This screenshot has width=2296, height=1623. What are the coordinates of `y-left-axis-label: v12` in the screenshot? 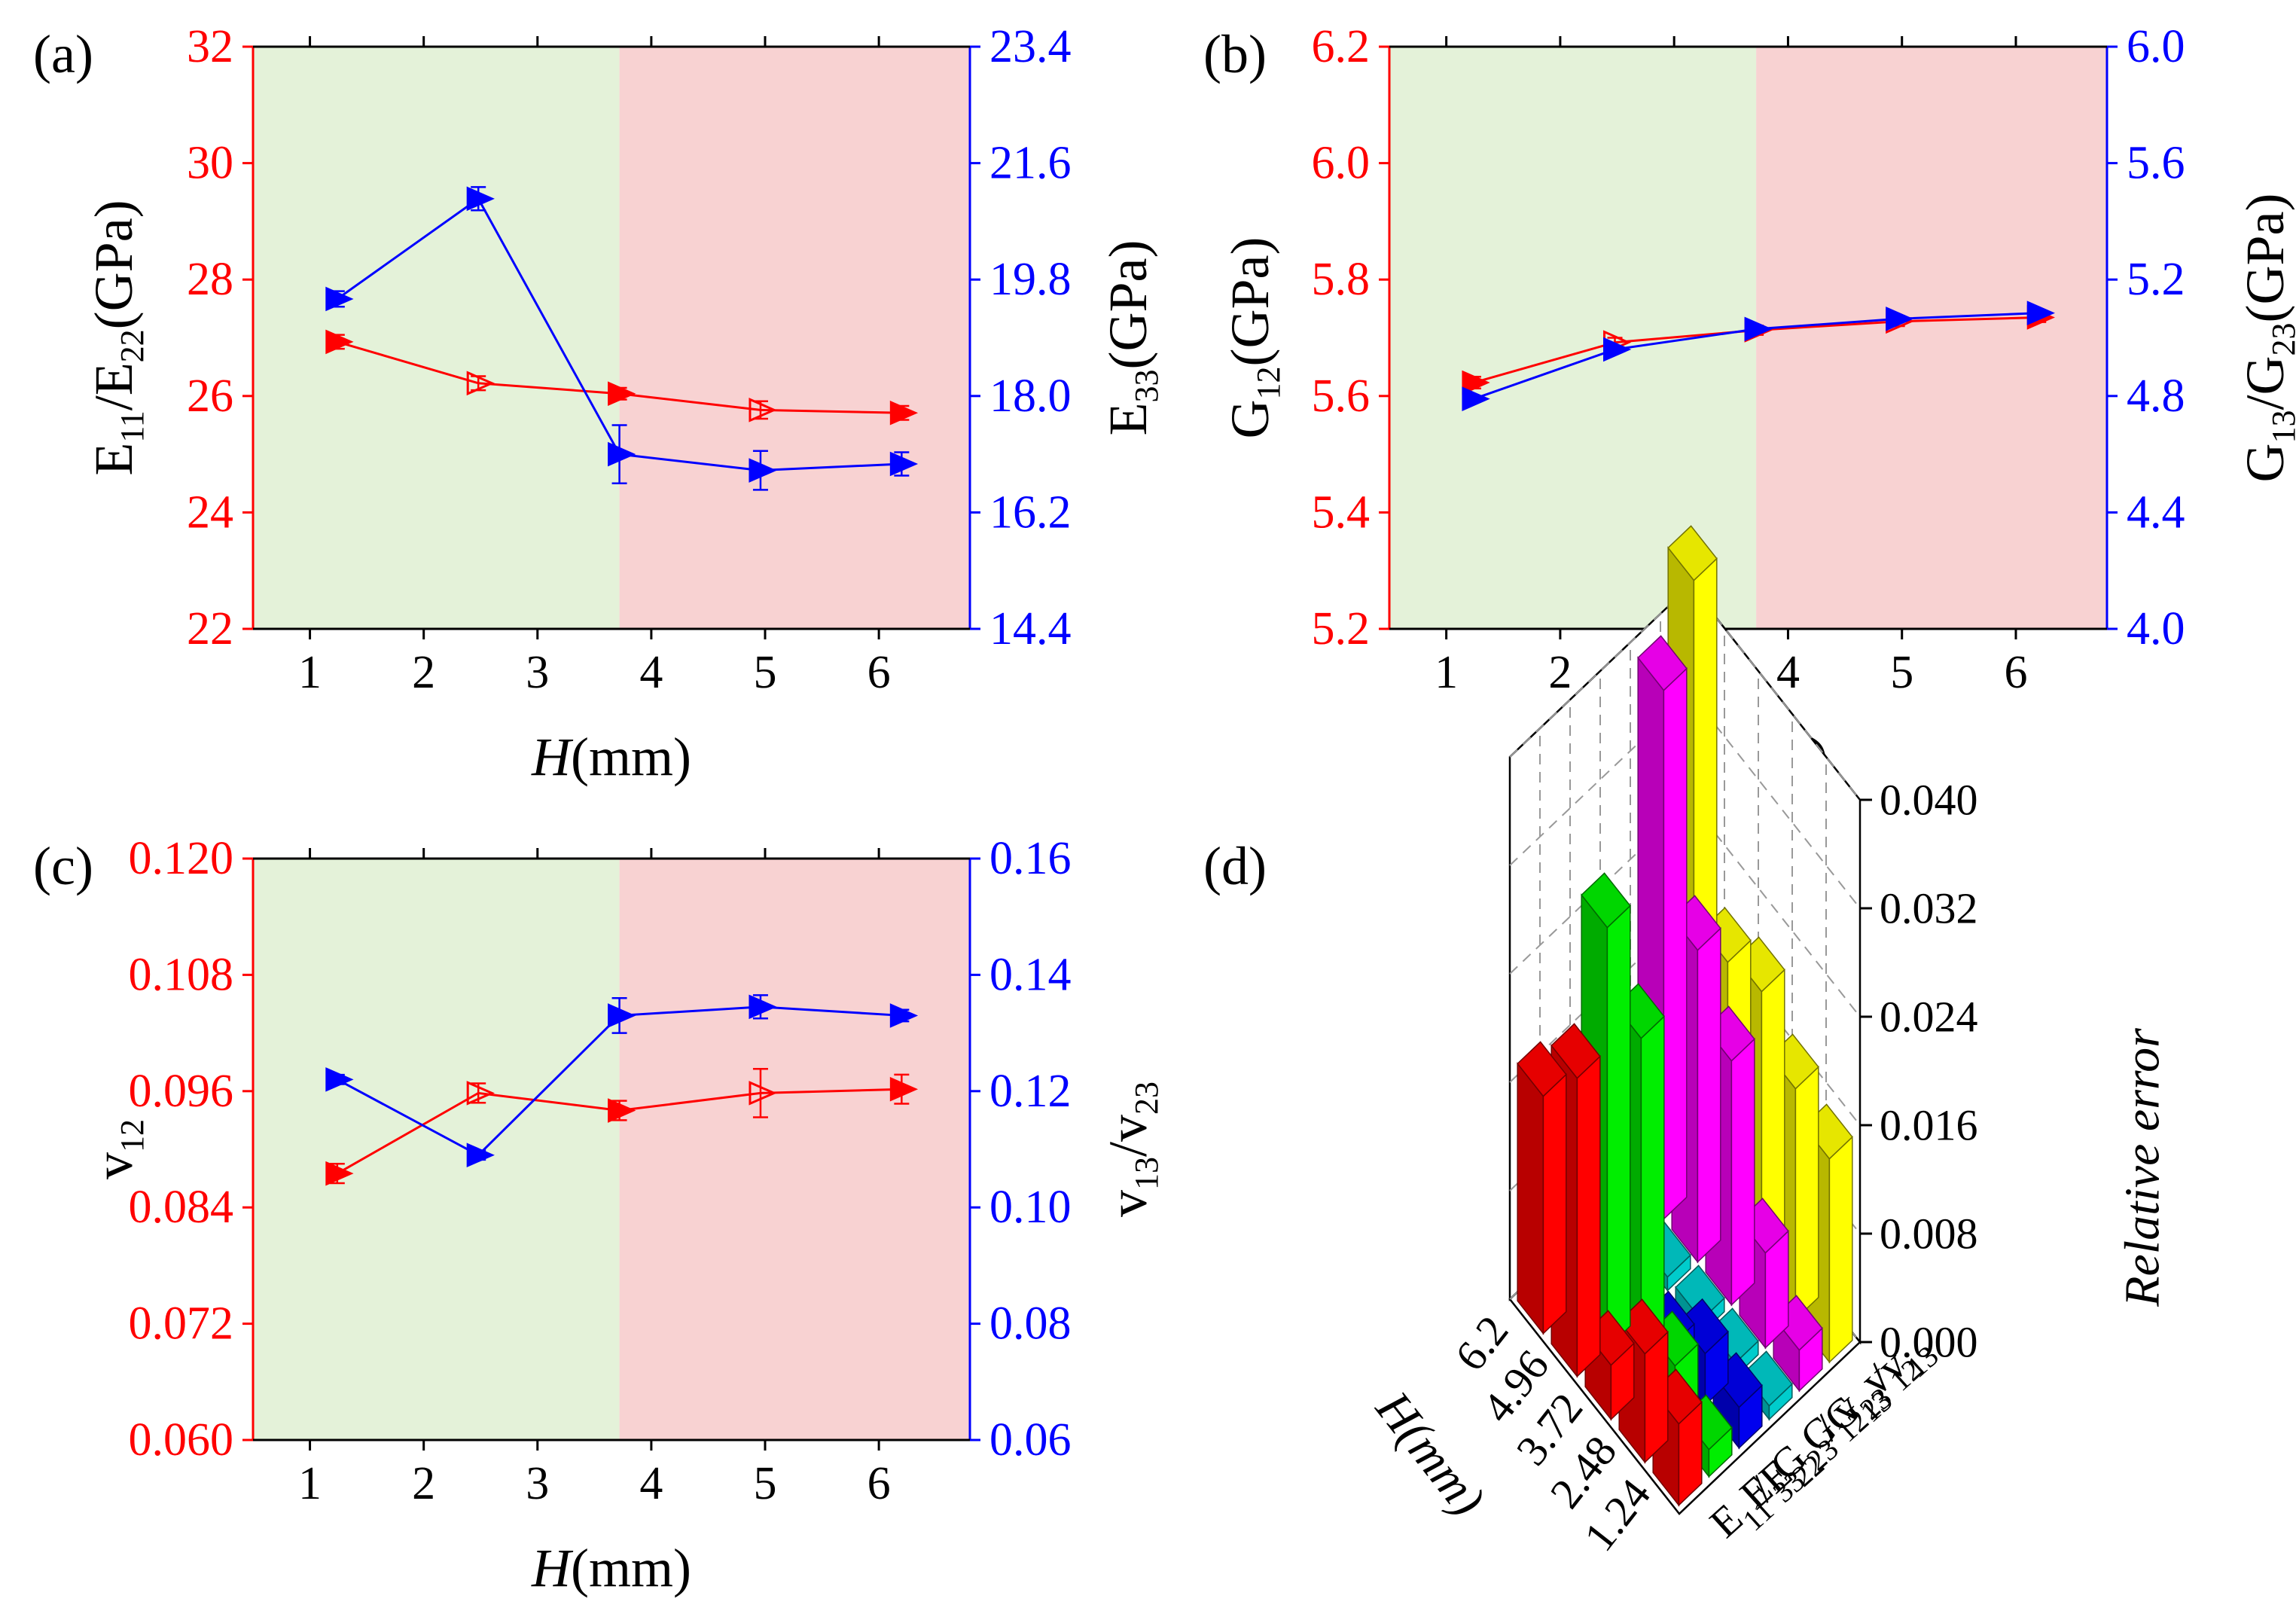 It's located at (118, 1149).